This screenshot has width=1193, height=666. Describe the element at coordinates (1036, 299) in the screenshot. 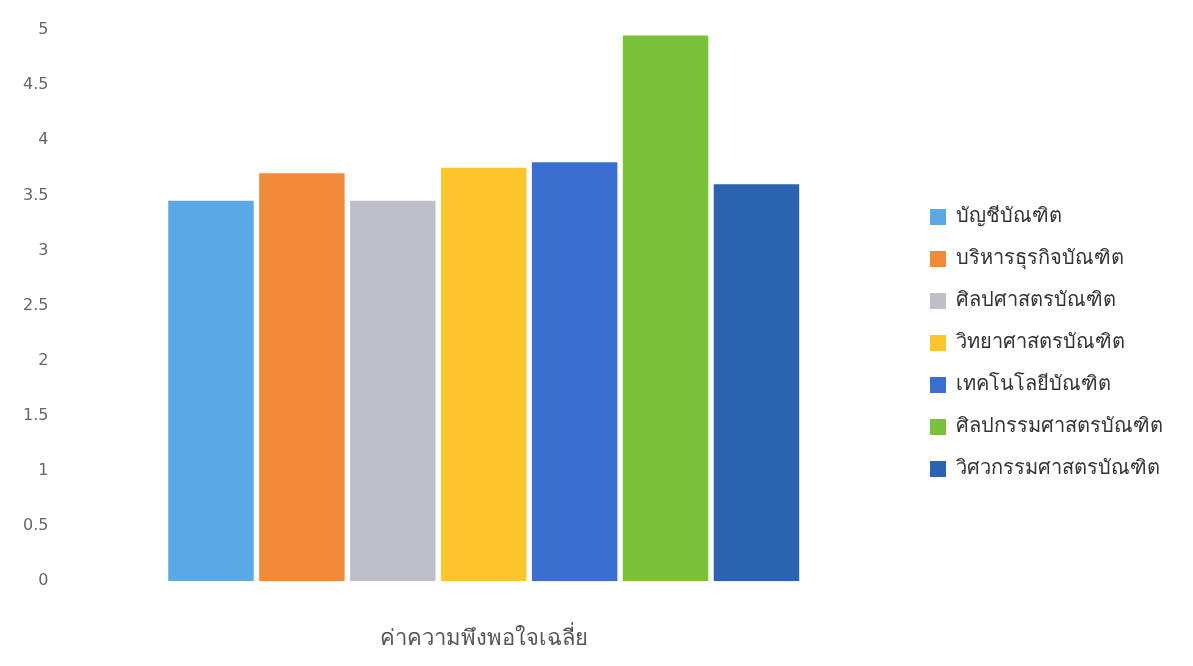

I see `legend-label: ศิลปศาสตรบัณฑิต` at that location.